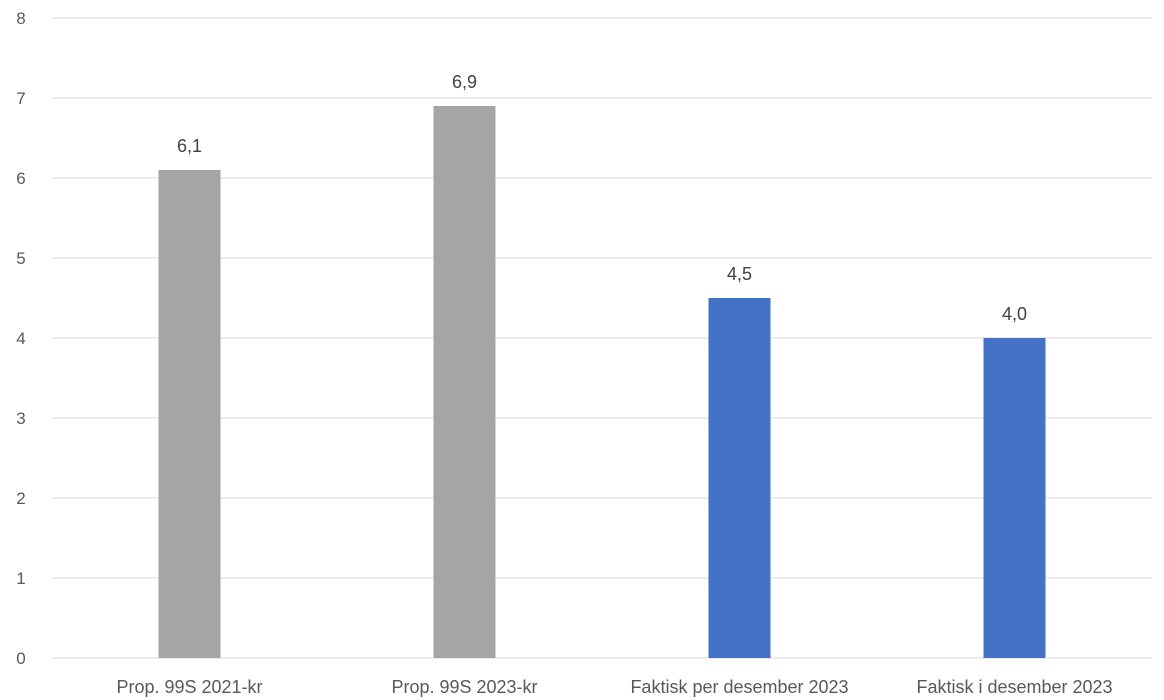  I want to click on y-tick-label: 3, so click(20, 418).